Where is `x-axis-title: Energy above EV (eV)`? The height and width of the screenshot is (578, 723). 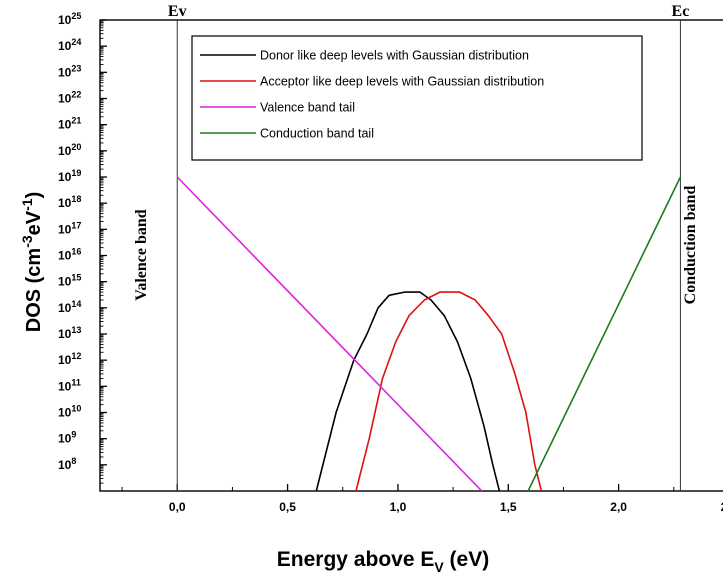
x-axis-title: Energy above EV (eV) is located at coordinates (383, 561).